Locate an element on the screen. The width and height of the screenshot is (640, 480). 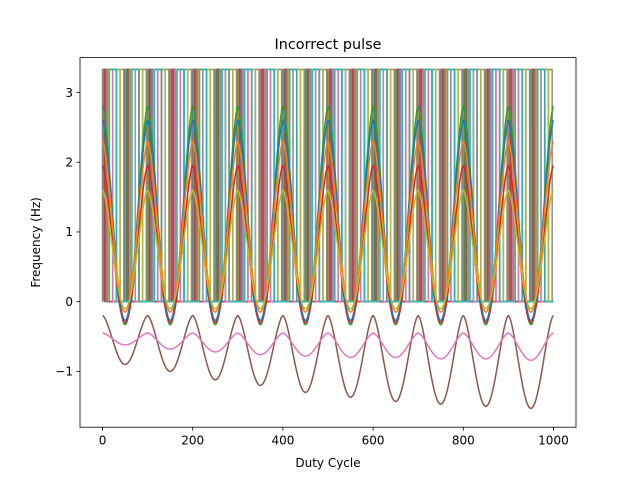
y-tick-label: 1 is located at coordinates (69, 232).